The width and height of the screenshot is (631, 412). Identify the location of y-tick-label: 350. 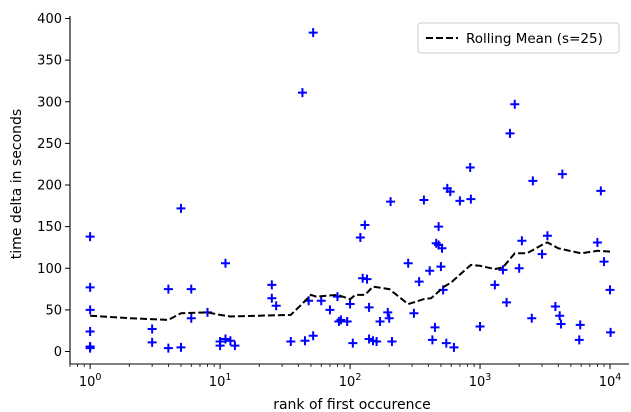
(49, 61).